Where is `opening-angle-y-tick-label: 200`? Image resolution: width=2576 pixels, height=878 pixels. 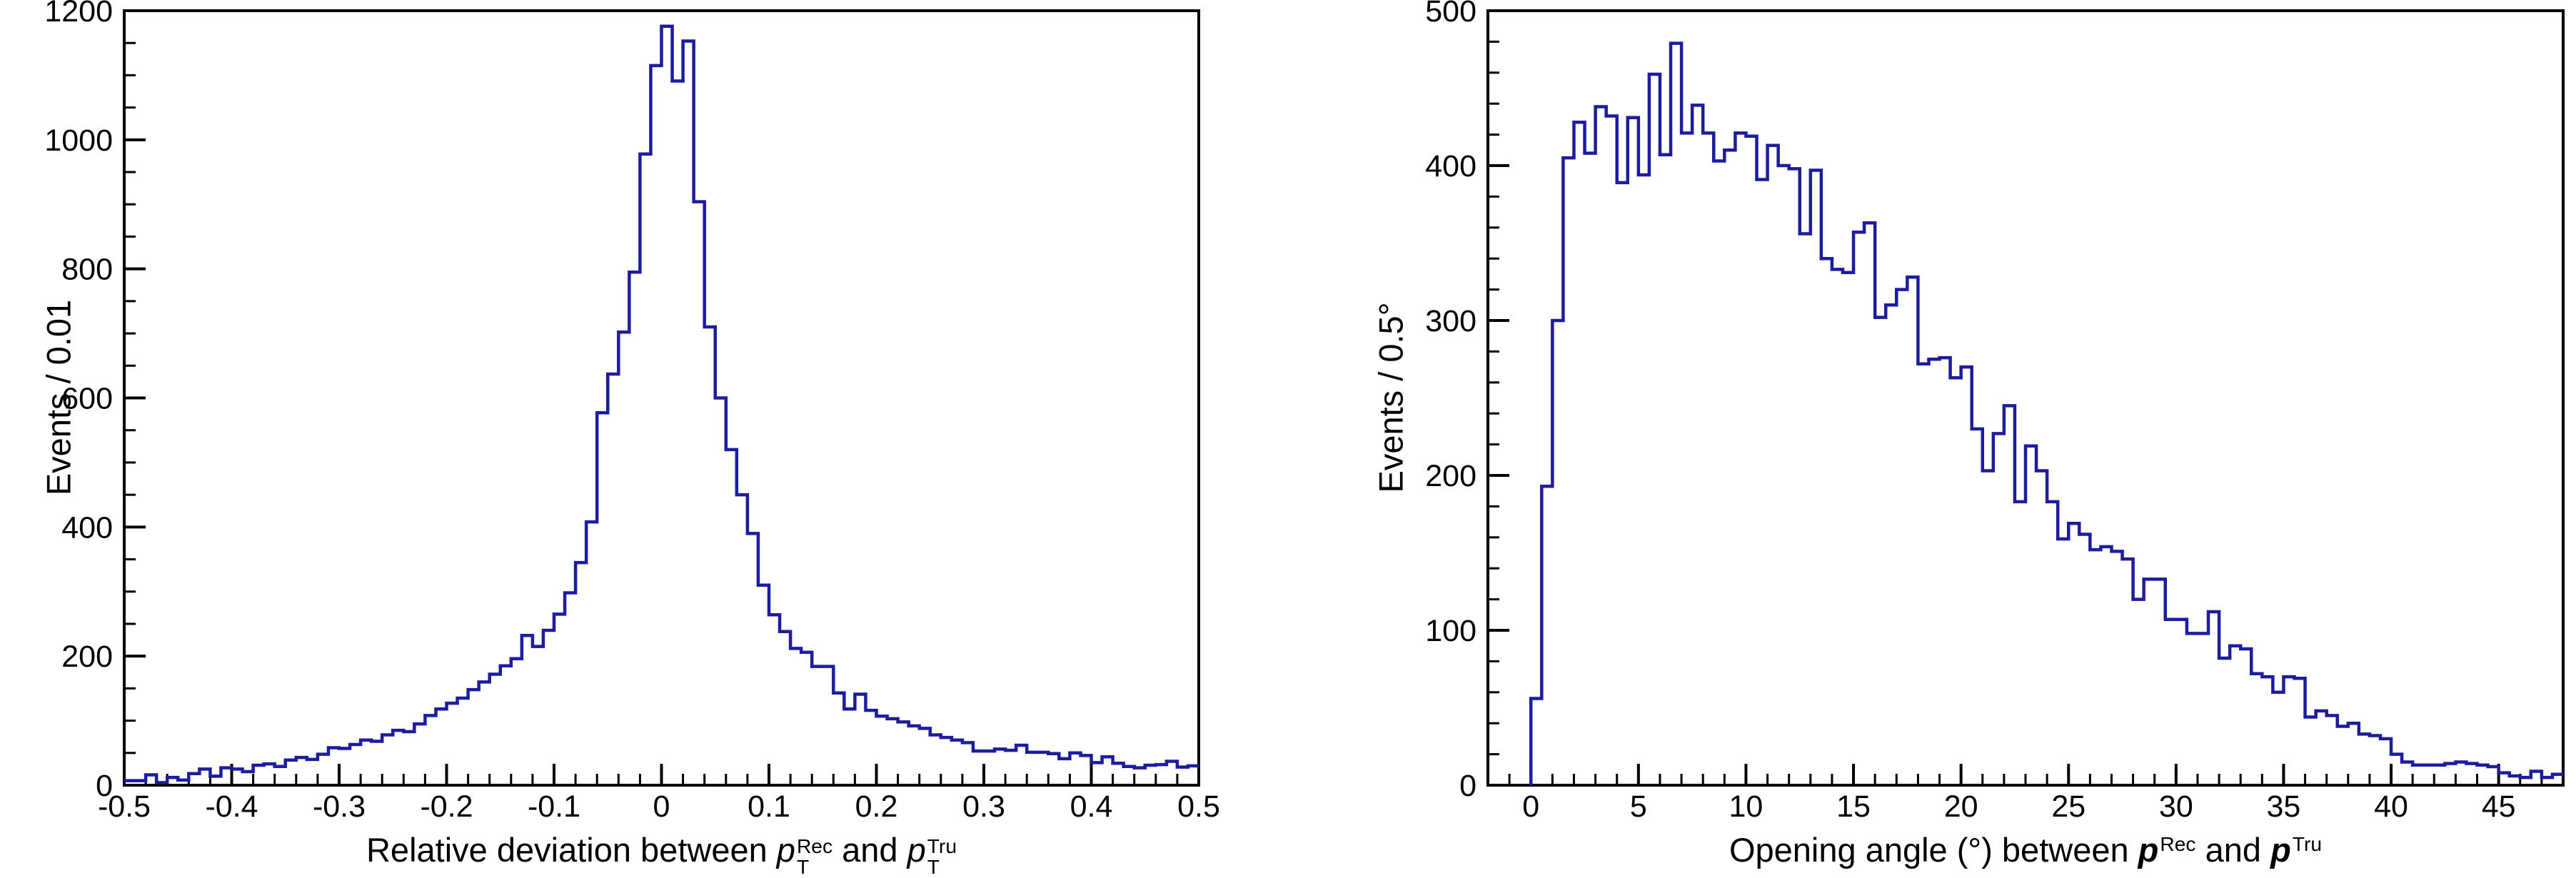
opening-angle-y-tick-label: 200 is located at coordinates (1450, 476).